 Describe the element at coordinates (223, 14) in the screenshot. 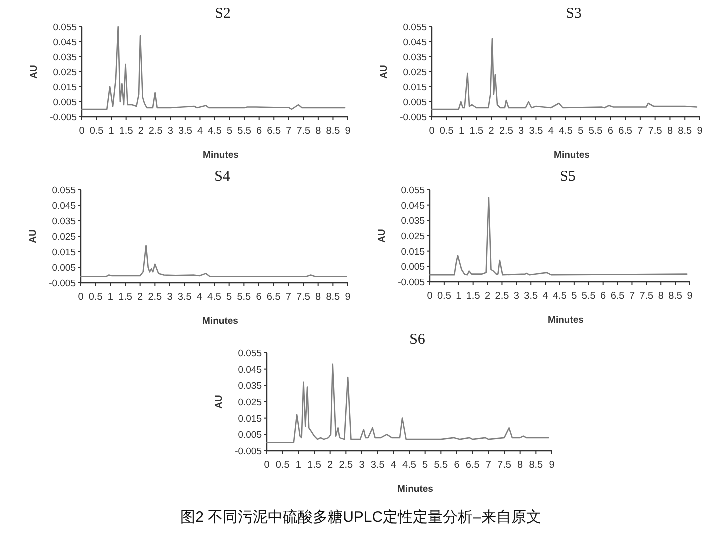

I see `chart-title: S2` at that location.